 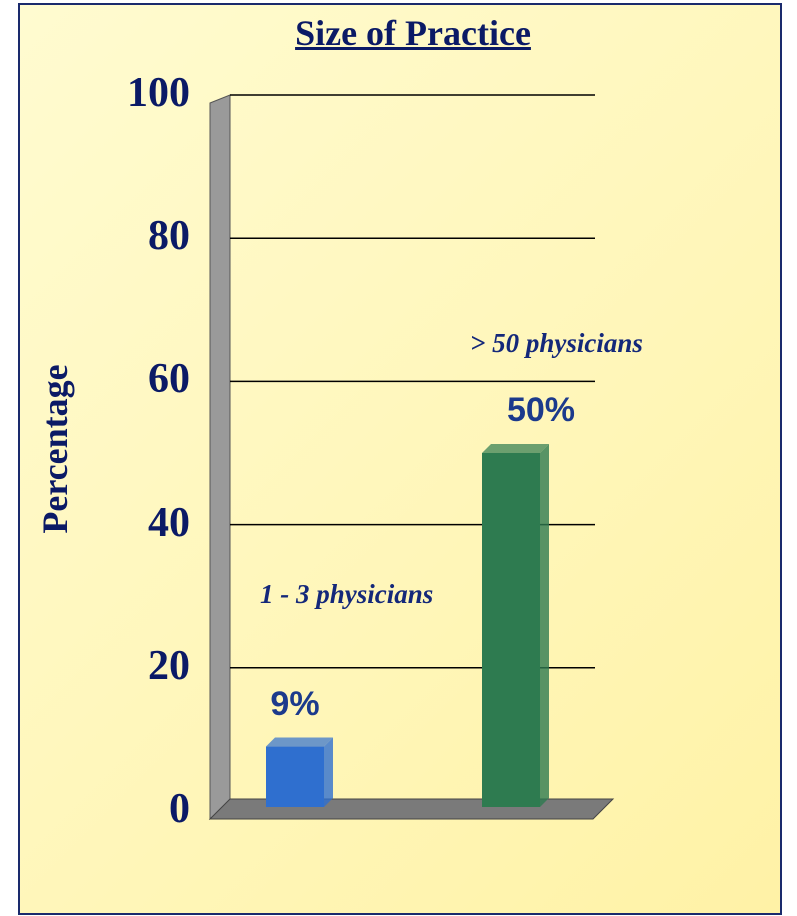 I want to click on y-tick-label: 40, so click(x=169, y=522).